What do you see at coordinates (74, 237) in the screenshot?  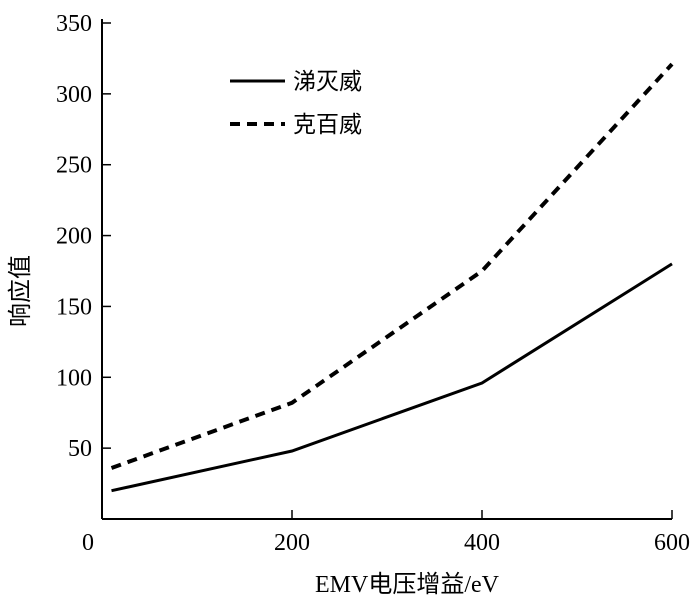 I see `y-tick-label: 200` at bounding box center [74, 237].